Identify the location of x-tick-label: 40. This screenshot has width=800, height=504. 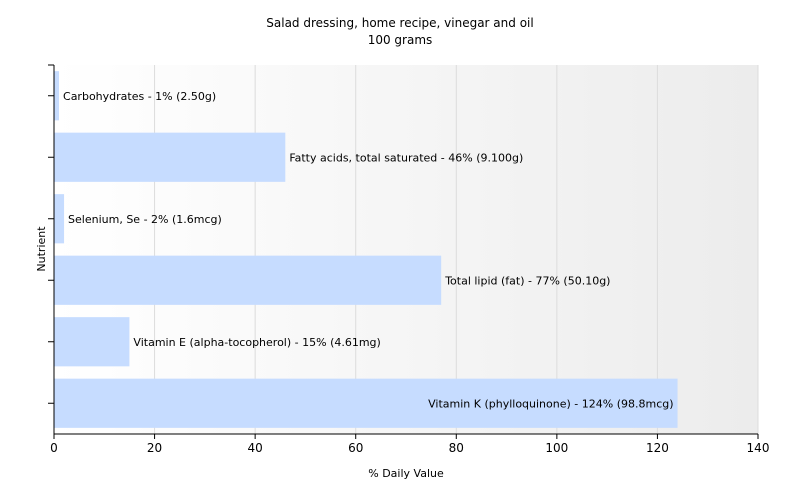
(255, 448).